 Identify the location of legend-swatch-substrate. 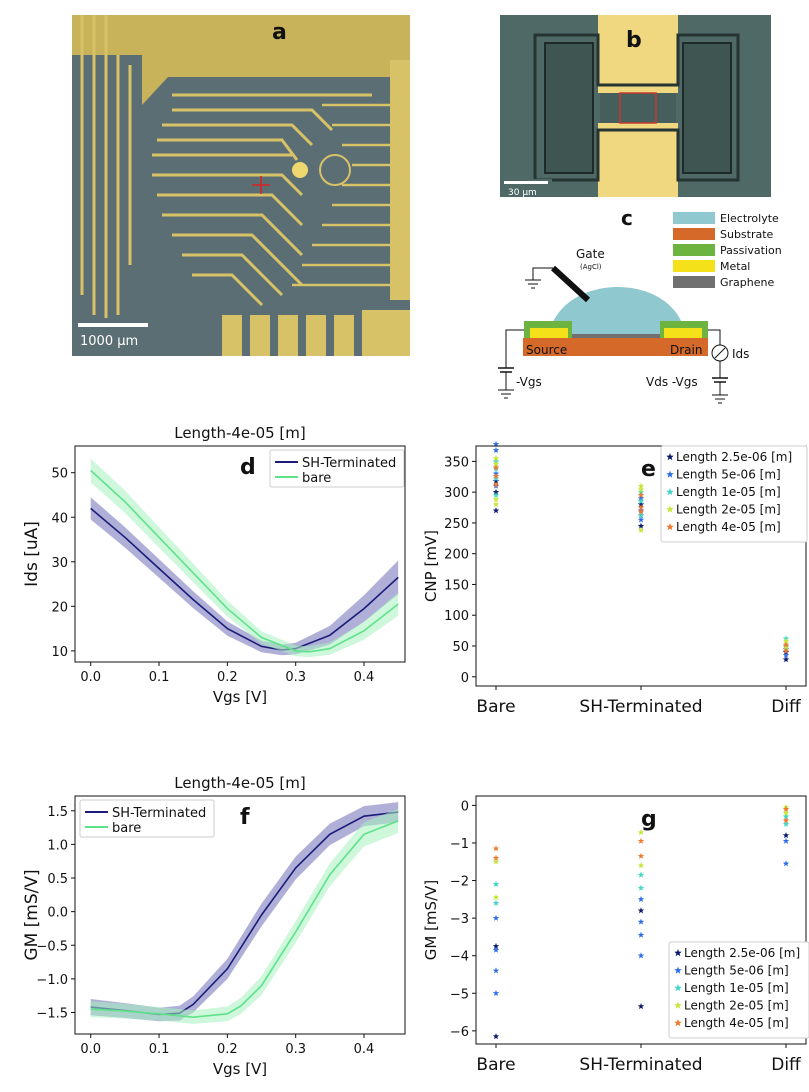
(694, 234).